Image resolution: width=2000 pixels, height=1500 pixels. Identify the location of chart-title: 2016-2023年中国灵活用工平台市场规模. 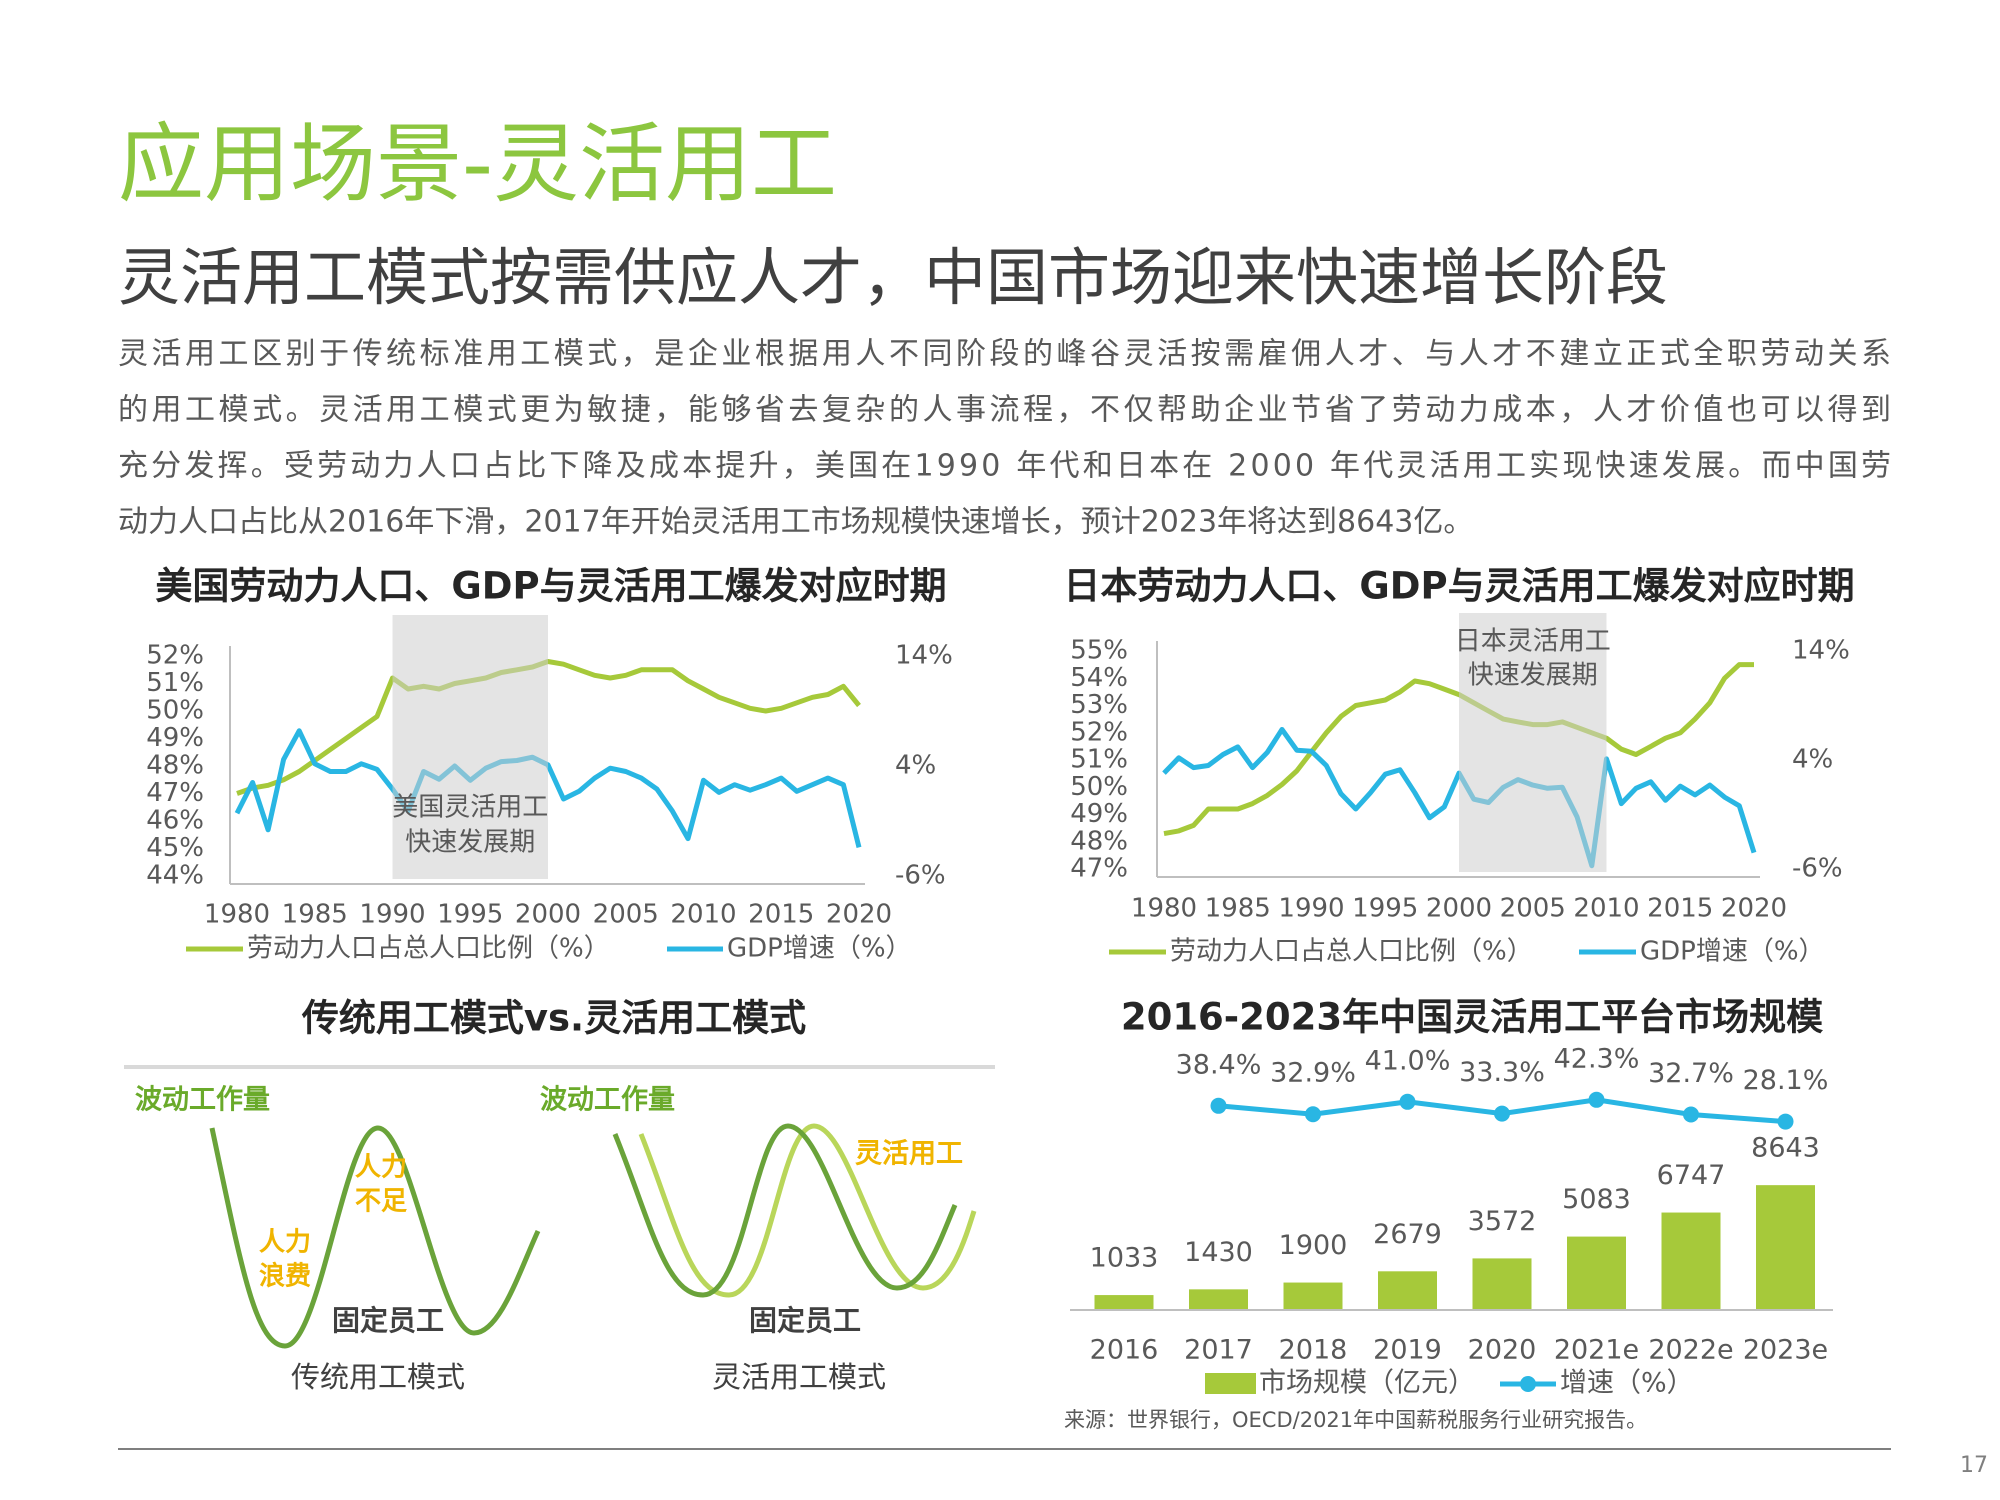
(1472, 1017).